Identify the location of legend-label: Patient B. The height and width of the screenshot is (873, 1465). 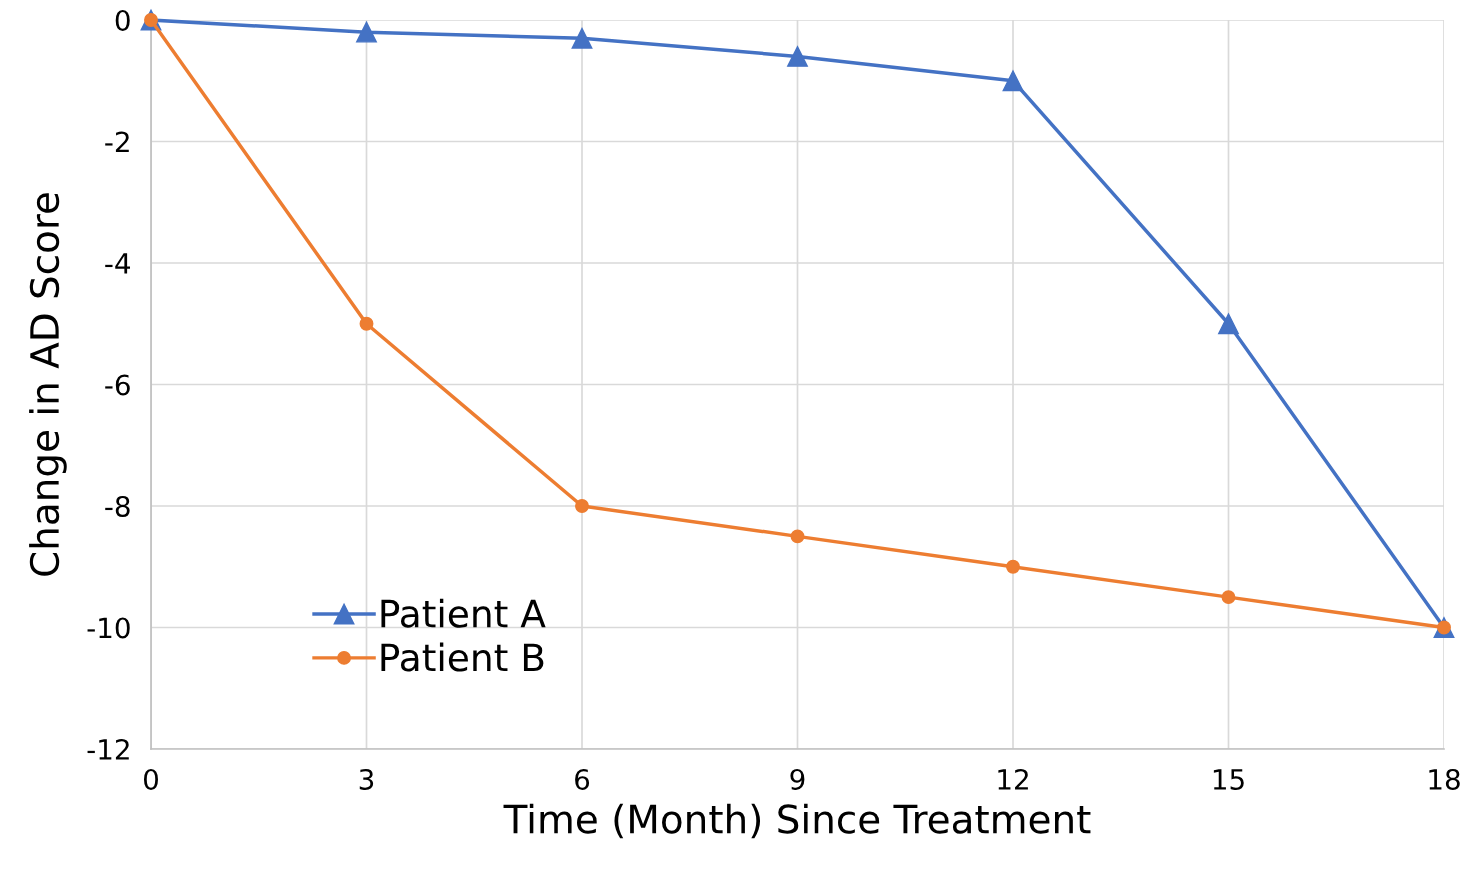
(462, 657).